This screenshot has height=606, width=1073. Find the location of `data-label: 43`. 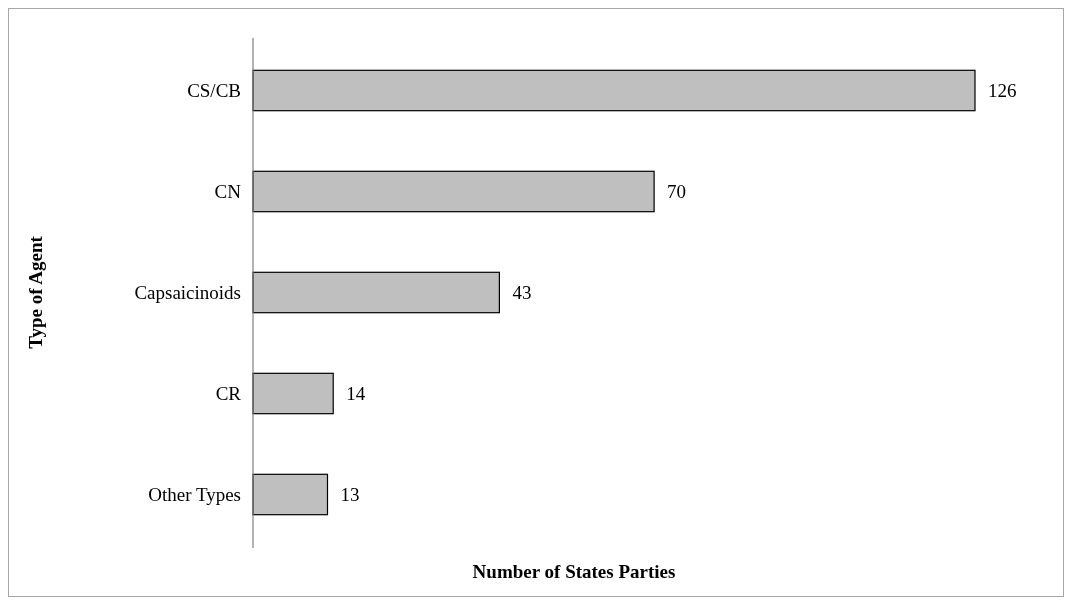

data-label: 43 is located at coordinates (522, 293).